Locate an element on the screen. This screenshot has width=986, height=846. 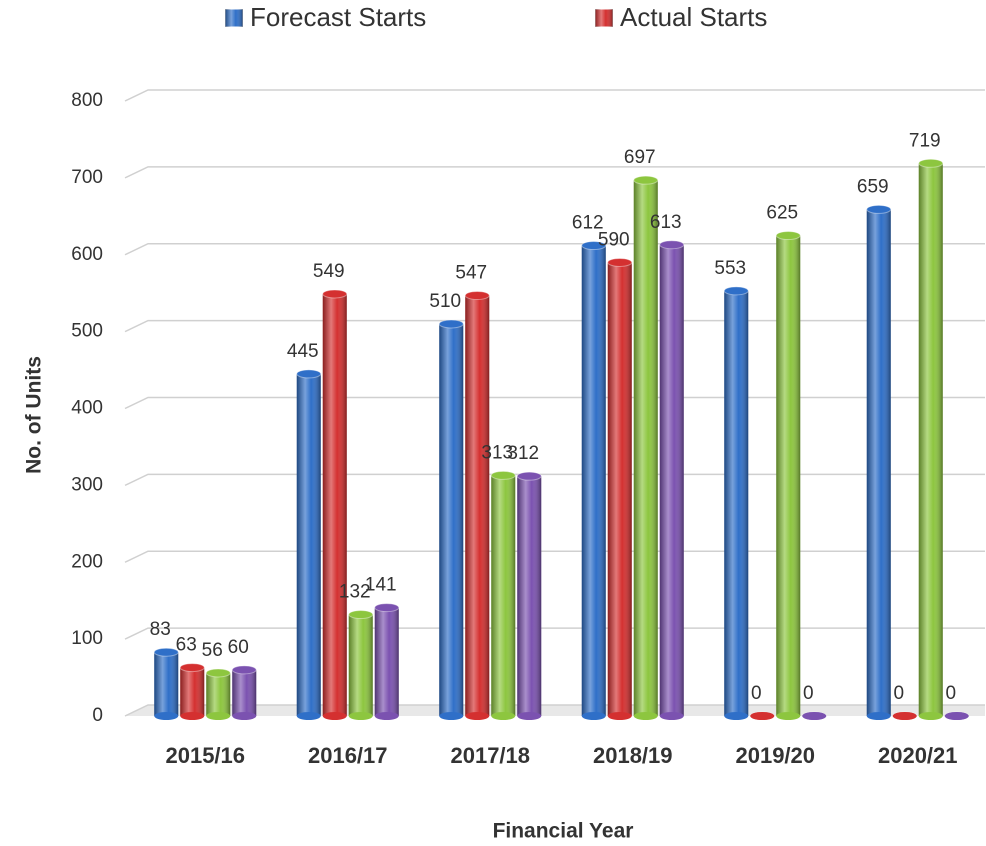
x-tick-label: 2018/19 is located at coordinates (633, 755).